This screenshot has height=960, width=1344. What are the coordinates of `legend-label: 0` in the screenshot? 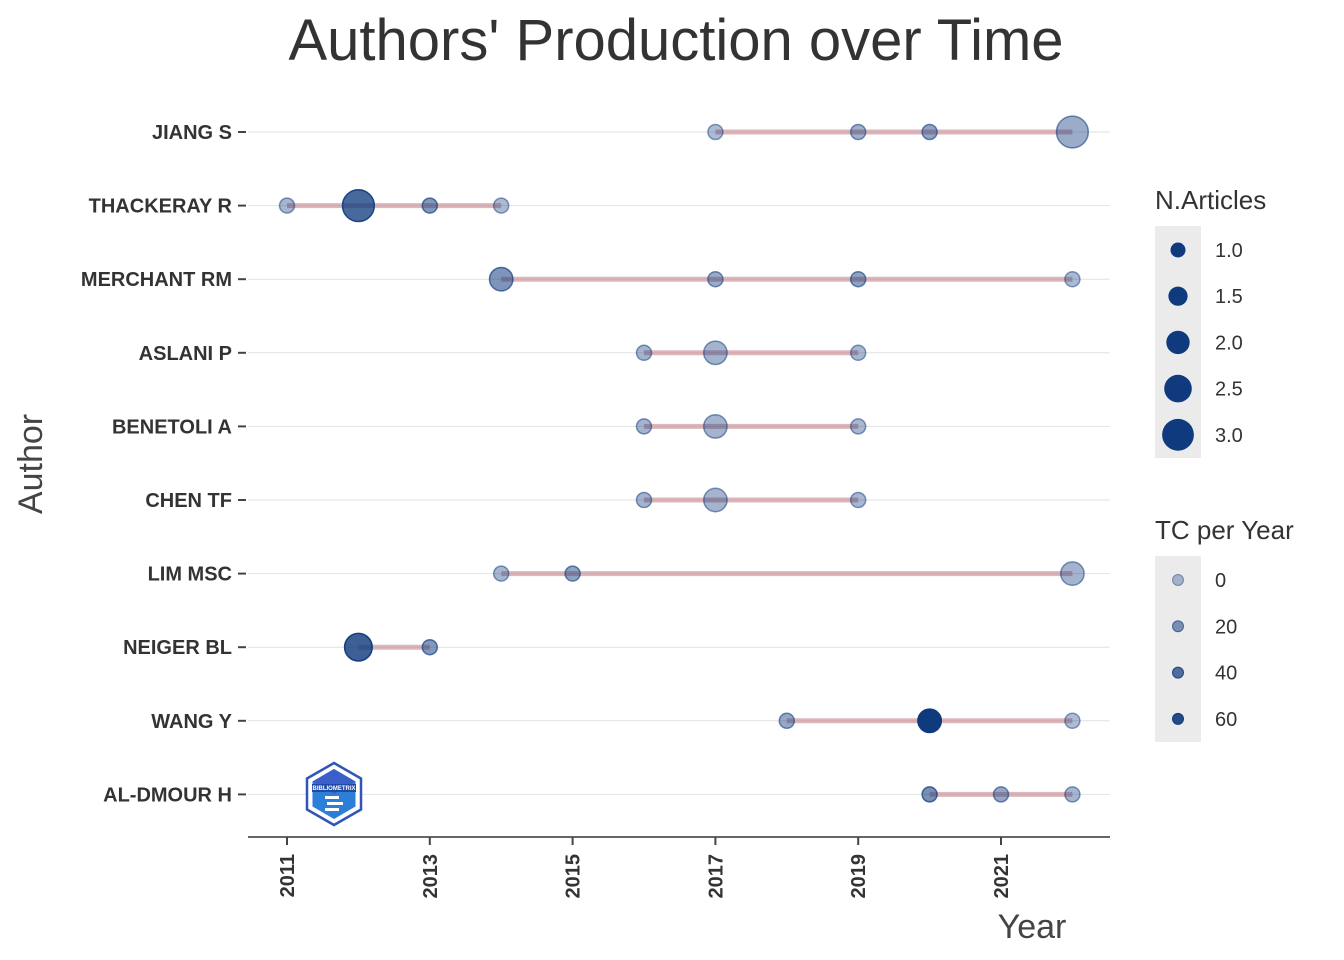 It's located at (1220, 581).